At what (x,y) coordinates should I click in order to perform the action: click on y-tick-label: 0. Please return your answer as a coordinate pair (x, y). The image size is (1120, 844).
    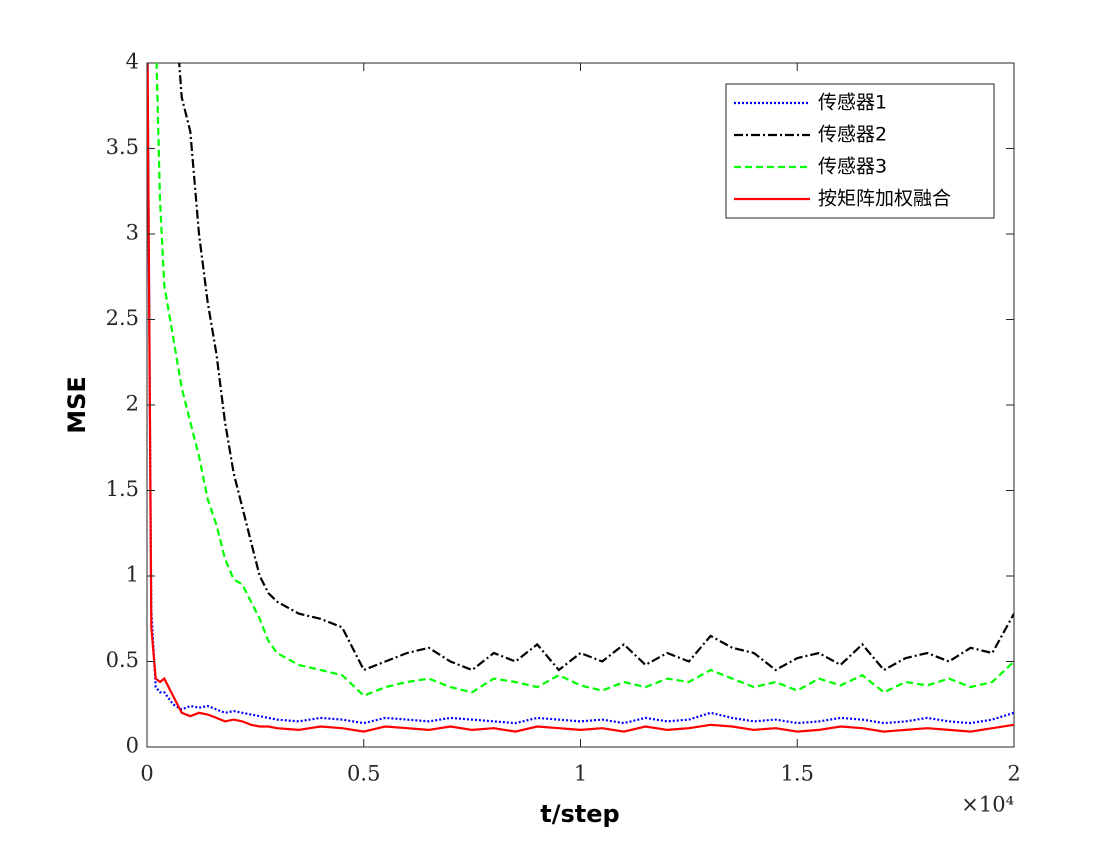
    Looking at the image, I should click on (132, 746).